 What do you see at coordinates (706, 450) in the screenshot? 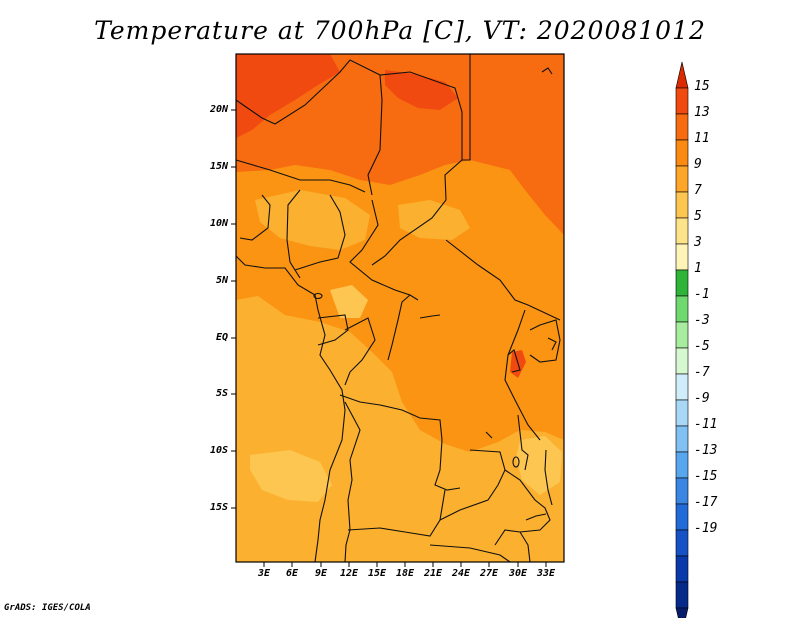
I see `colorbar-label: -13` at bounding box center [706, 450].